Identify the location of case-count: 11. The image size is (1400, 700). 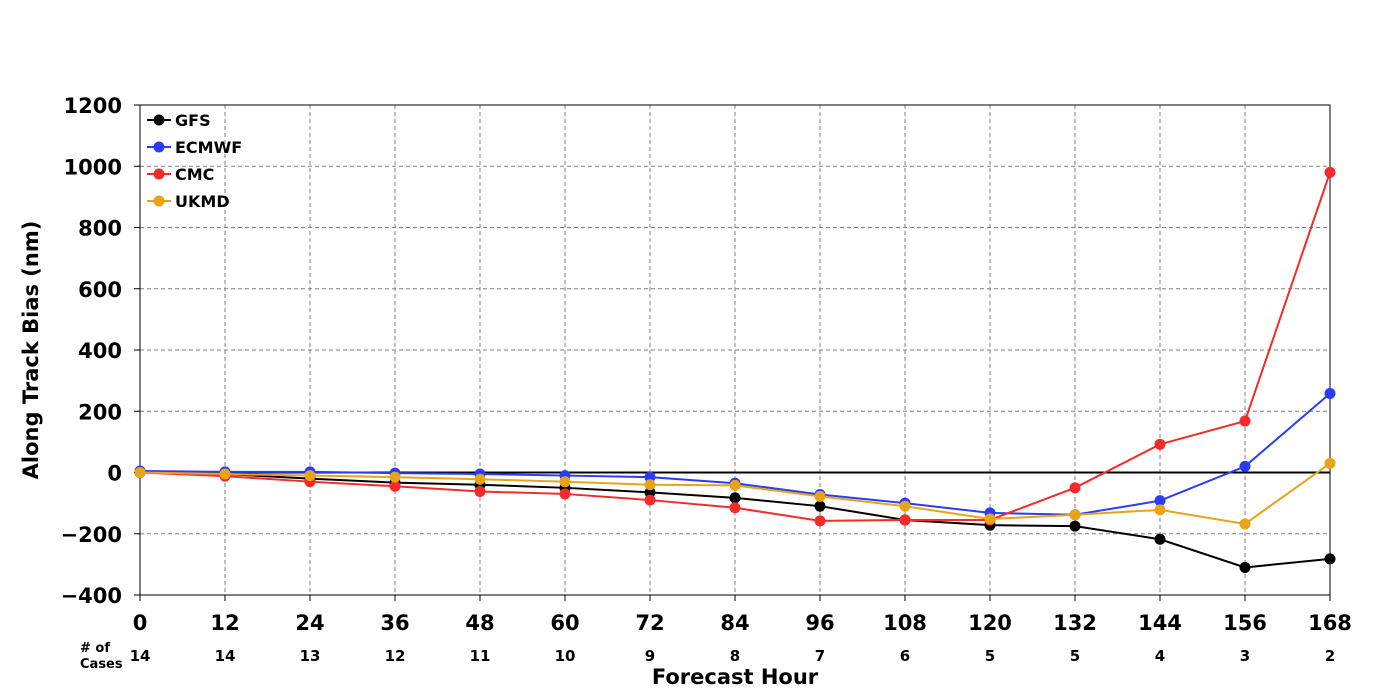
(480, 656).